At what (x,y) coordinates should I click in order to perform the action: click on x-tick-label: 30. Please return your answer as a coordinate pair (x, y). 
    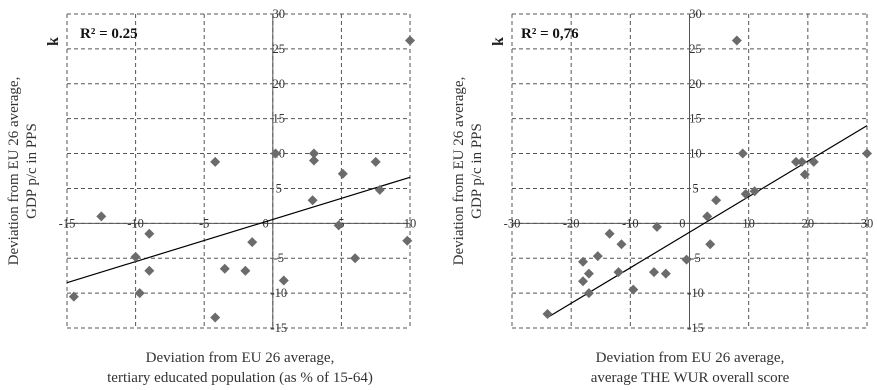
    Looking at the image, I should click on (867, 223).